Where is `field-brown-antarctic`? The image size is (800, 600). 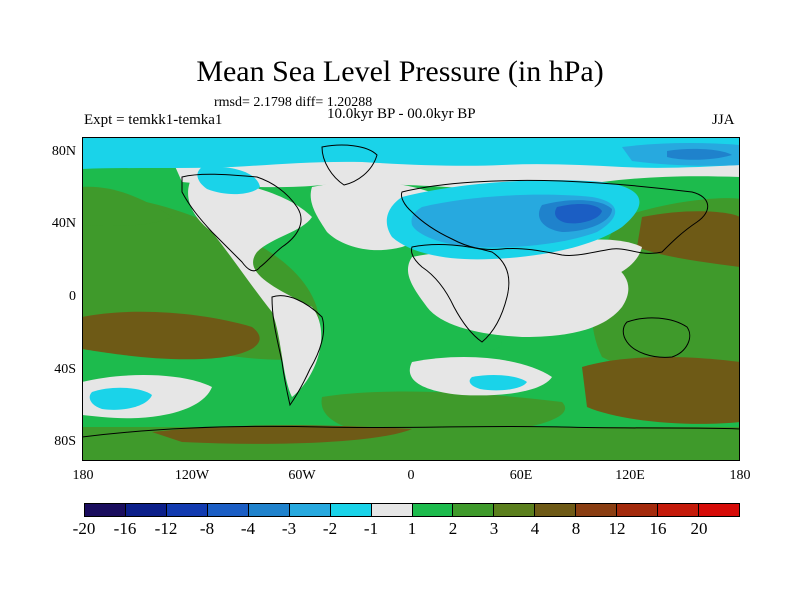
field-brown-antarctic is located at coordinates (282, 434).